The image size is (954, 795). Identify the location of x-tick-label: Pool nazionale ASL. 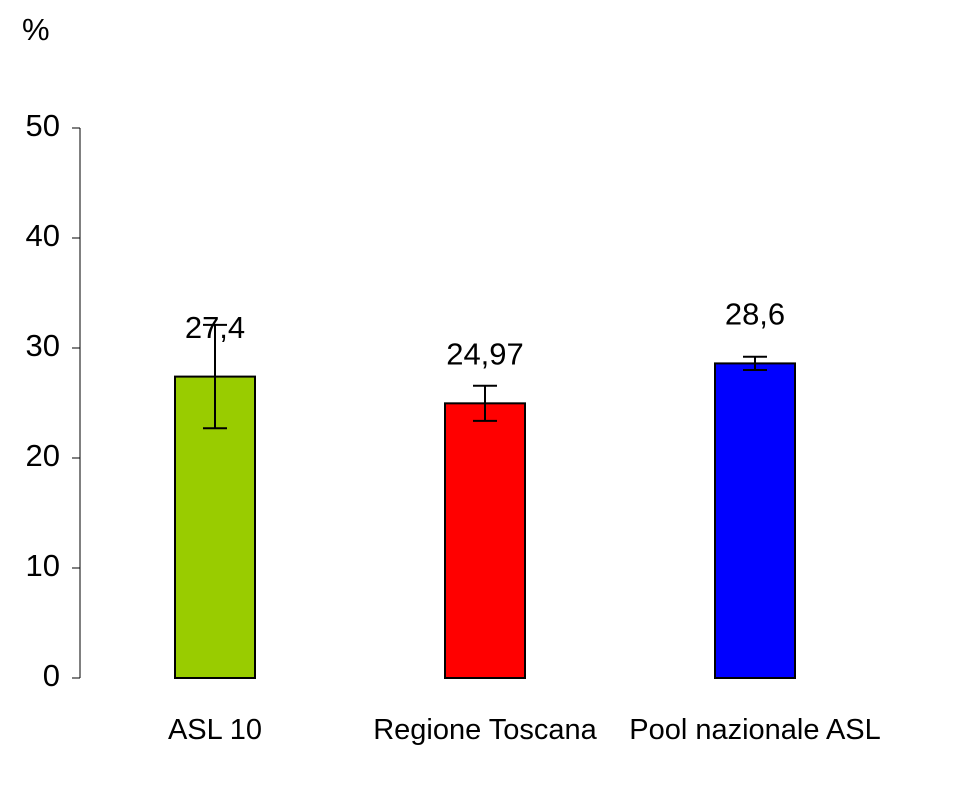
(755, 730).